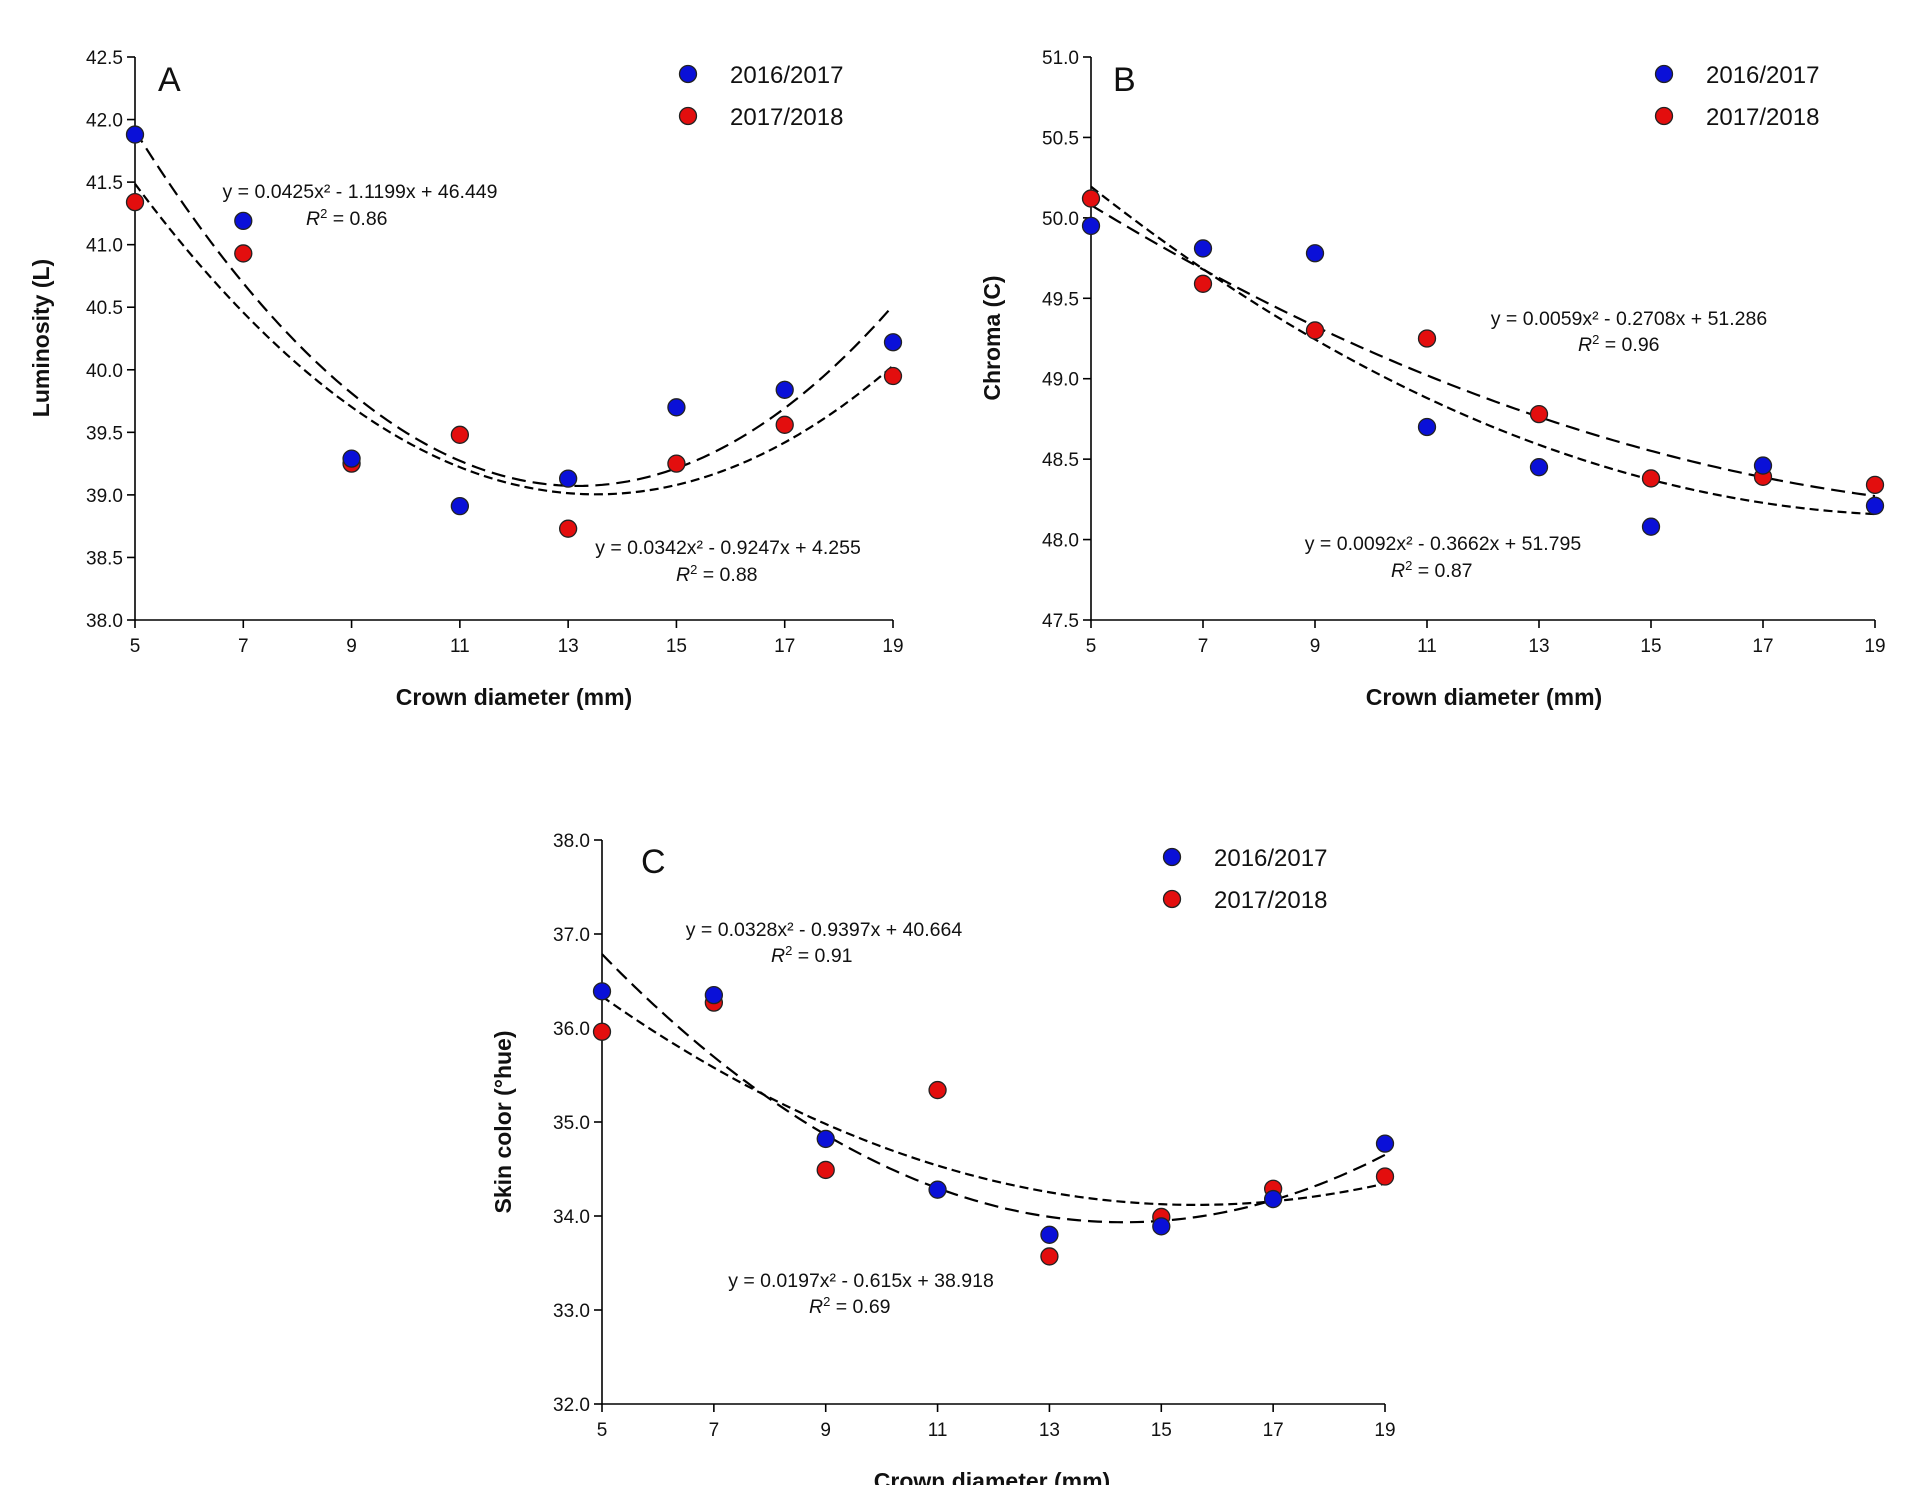 The height and width of the screenshot is (1485, 1922). Describe the element at coordinates (728, 548) in the screenshot. I see `panel-a-fit-equation: y = 0.0342x² - 0.9247x + 4.255` at that location.